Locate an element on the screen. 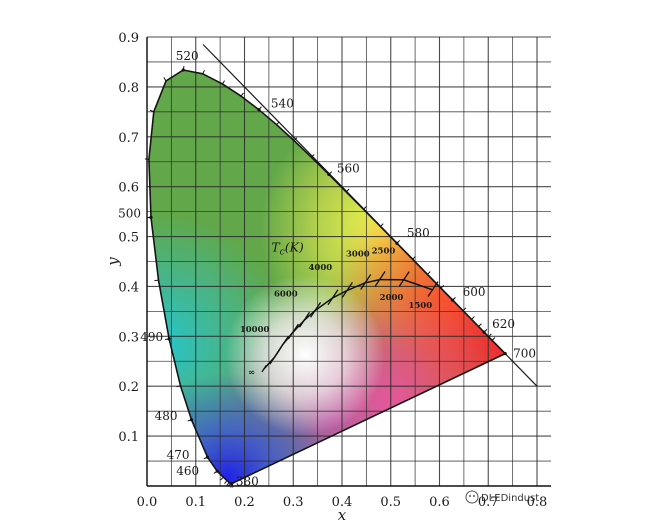 The width and height of the screenshot is (650, 531). y-tick-label: 0.3 is located at coordinates (128, 337).